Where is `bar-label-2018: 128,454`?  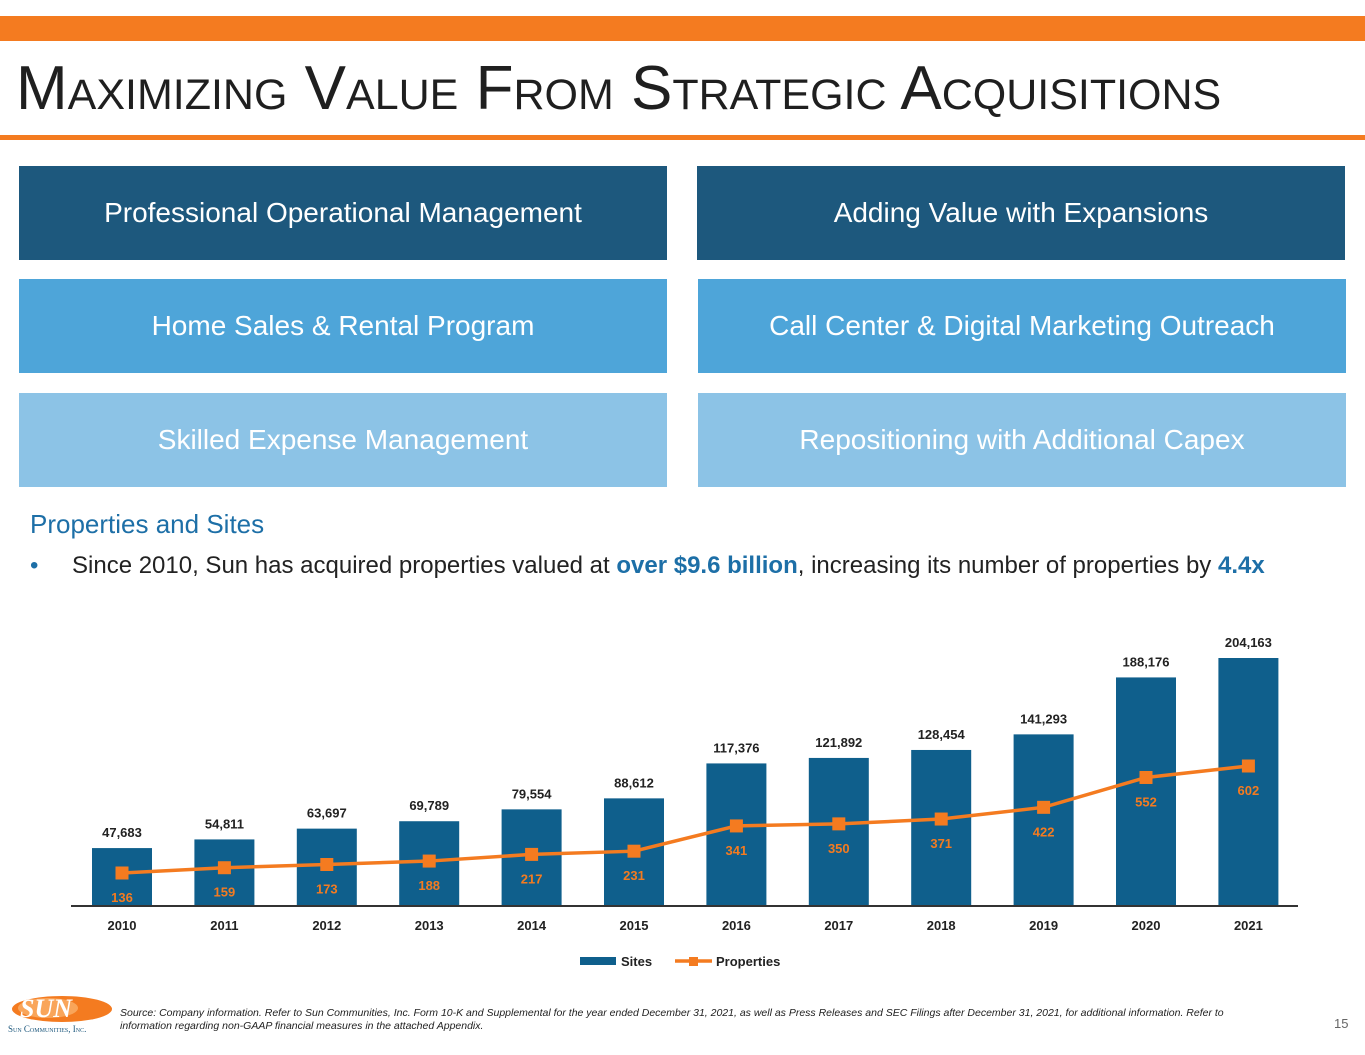 bar-label-2018: 128,454 is located at coordinates (942, 734).